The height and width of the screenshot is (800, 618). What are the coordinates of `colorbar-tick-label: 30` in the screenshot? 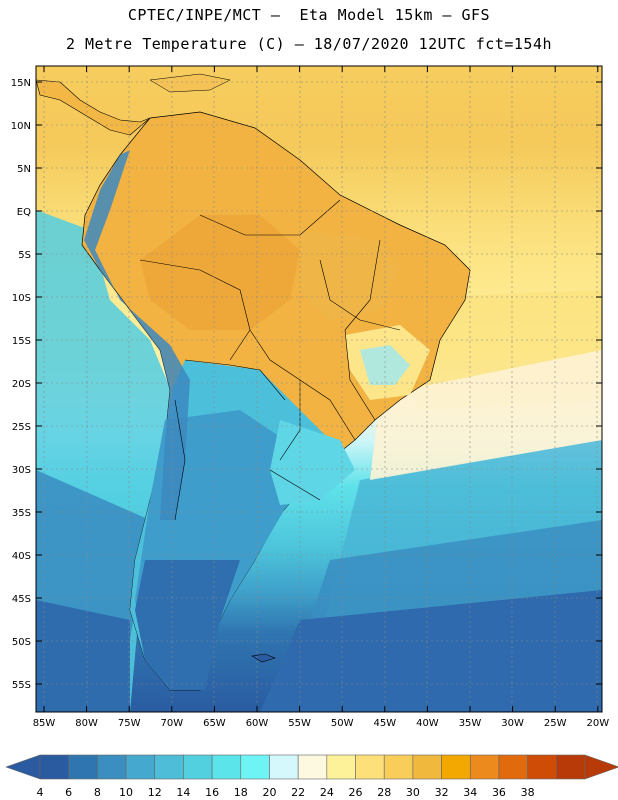 It's located at (413, 792).